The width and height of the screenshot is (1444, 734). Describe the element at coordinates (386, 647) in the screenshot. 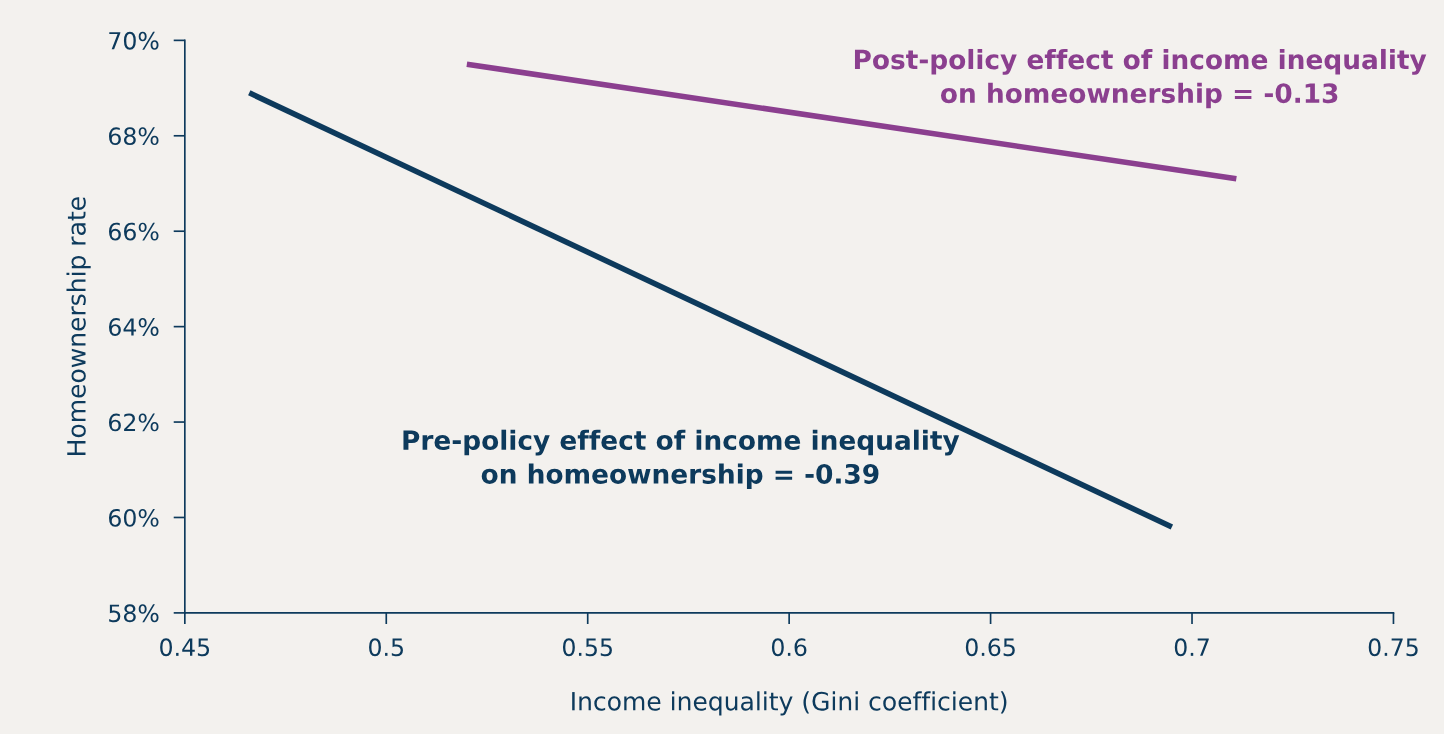

I see `x-tick-label: 0.5` at that location.